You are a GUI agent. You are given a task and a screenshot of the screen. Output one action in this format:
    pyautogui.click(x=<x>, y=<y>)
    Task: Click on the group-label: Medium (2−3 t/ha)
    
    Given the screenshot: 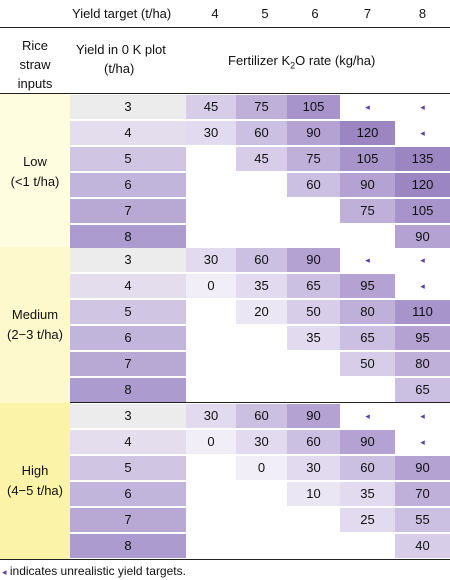 What is the action you would take?
    pyautogui.click(x=35, y=325)
    